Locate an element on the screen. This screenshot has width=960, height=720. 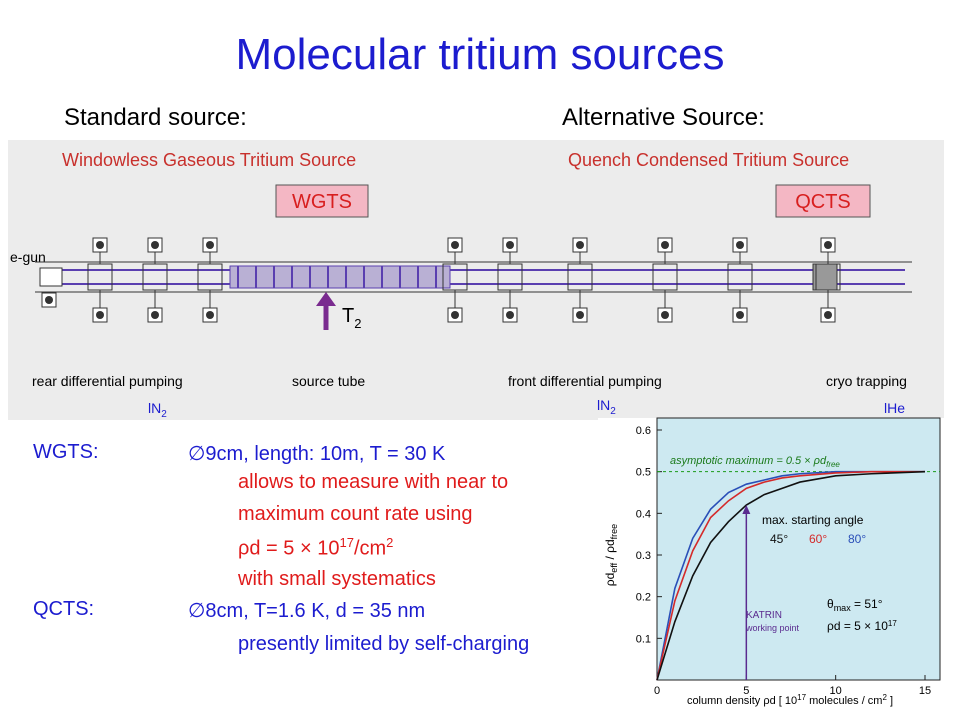
gas-label: T2 is located at coordinates (351, 318).